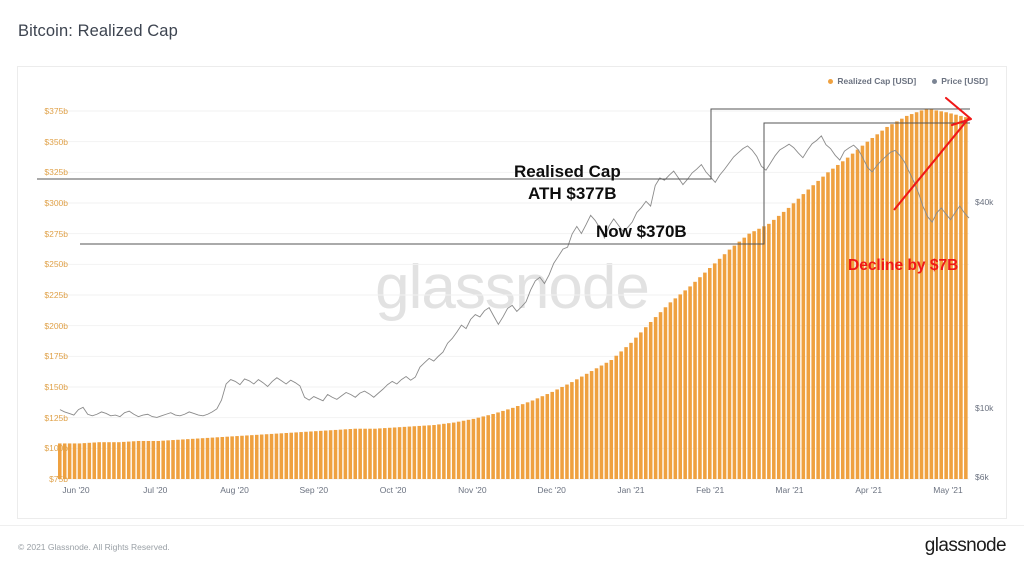  What do you see at coordinates (551, 490) in the screenshot?
I see `x-axis-tick: Dec '20` at bounding box center [551, 490].